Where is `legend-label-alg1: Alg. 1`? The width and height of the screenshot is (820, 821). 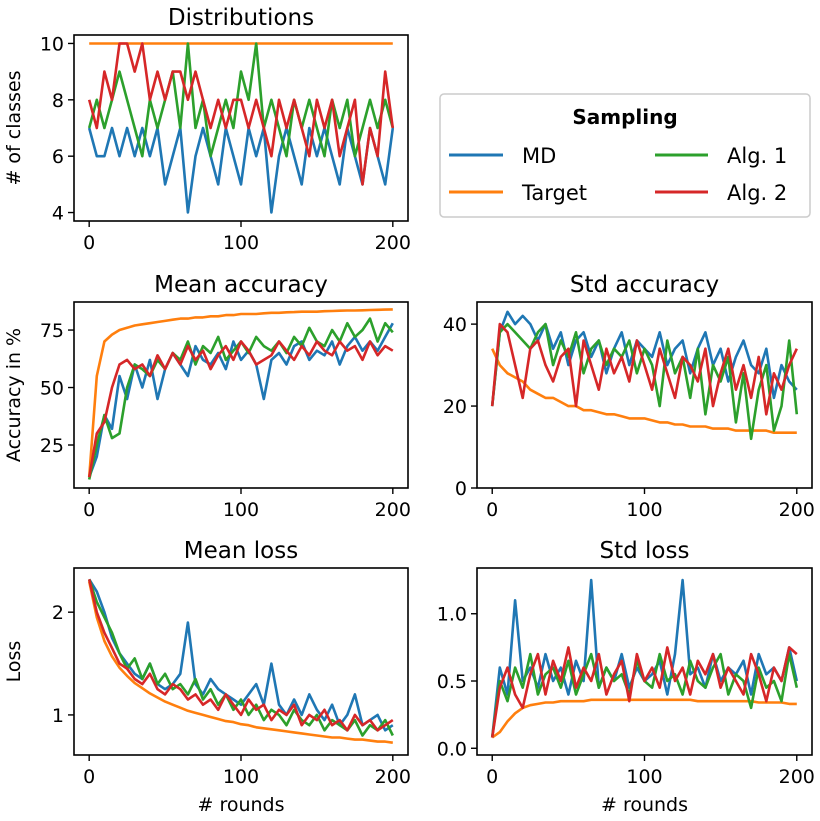
legend-label-alg1: Alg. 1 is located at coordinates (757, 156).